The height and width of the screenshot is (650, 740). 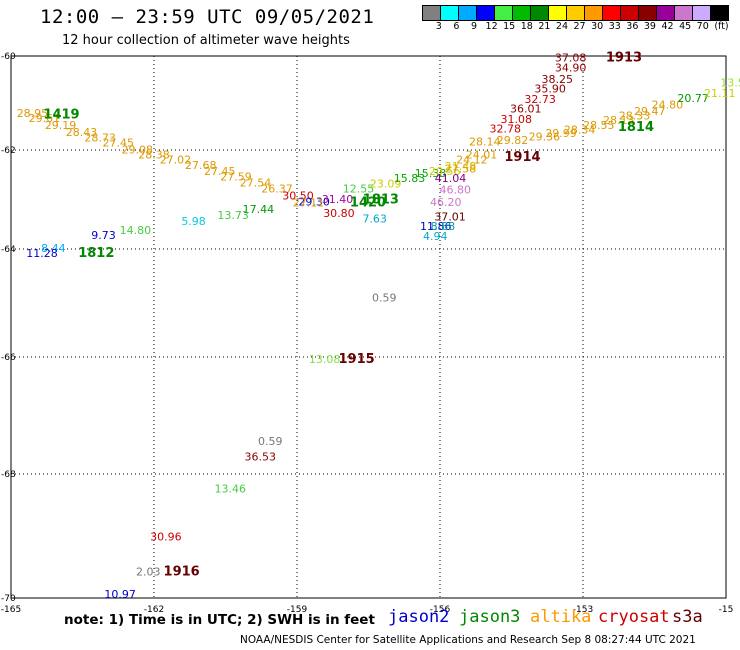 I want to click on wave-height-value: 29.30, so click(x=314, y=201).